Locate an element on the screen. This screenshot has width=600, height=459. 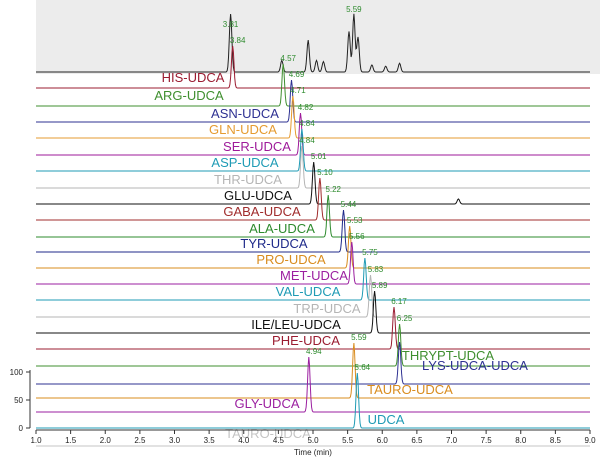
tic-trace is located at coordinates (313, 43).